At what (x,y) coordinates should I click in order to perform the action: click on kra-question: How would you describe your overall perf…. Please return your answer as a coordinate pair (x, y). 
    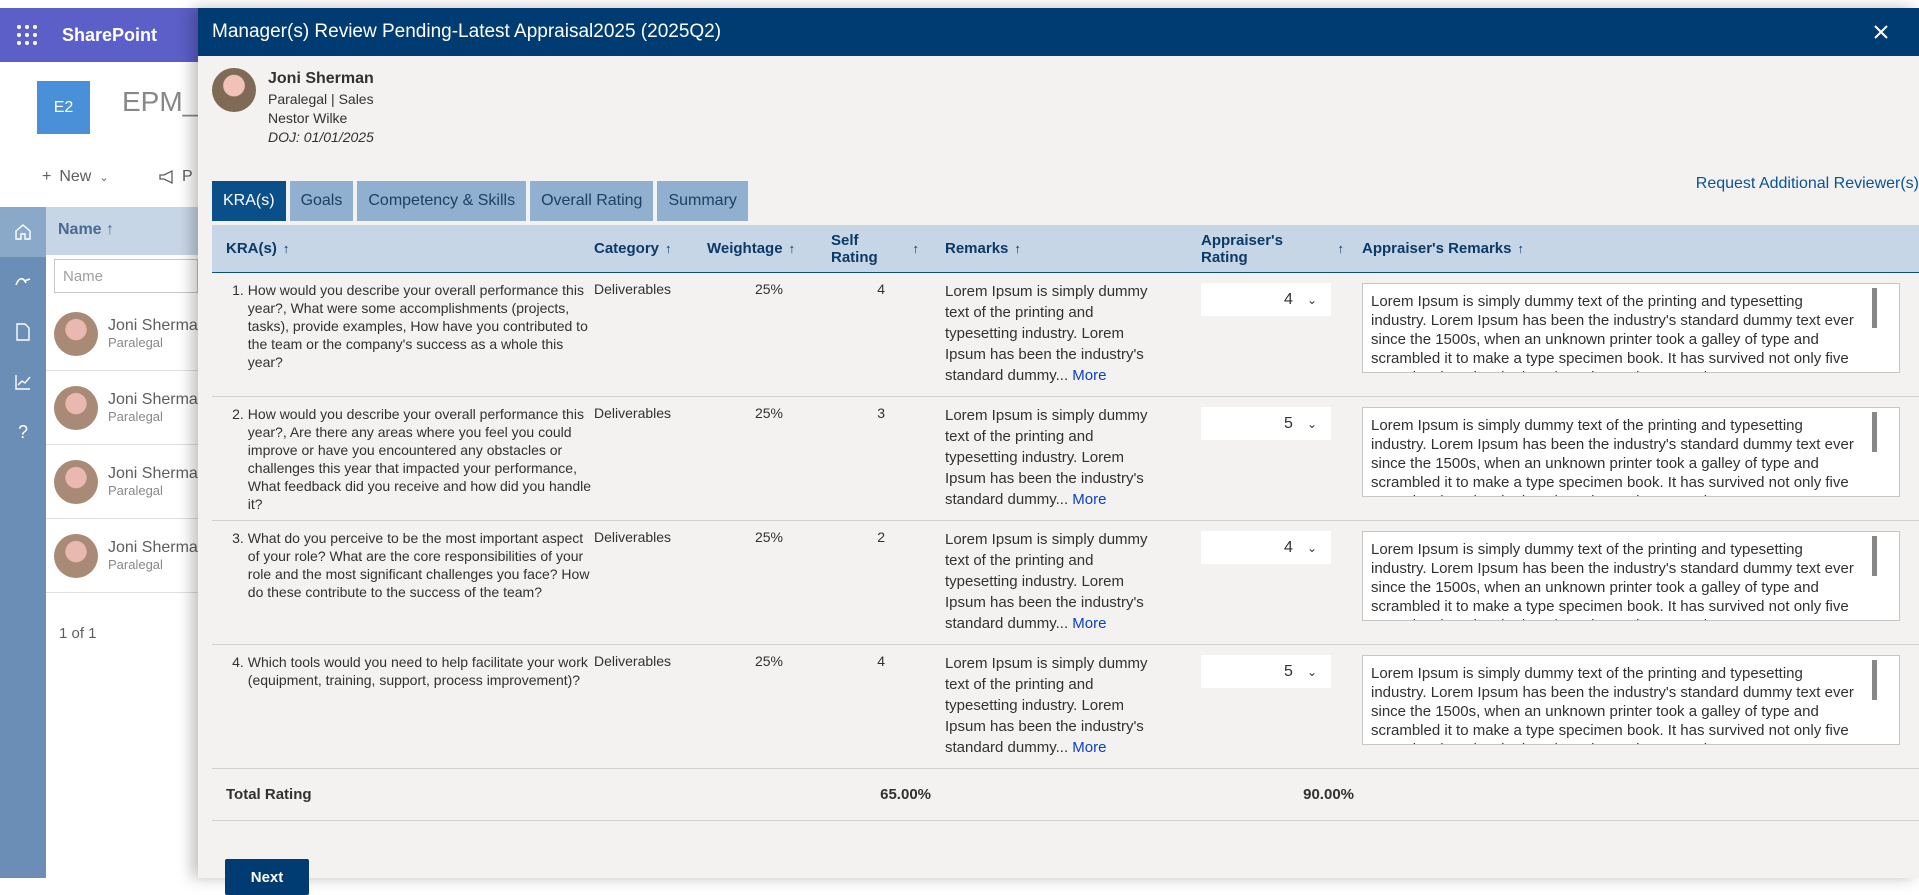
    Looking at the image, I should click on (417, 326).